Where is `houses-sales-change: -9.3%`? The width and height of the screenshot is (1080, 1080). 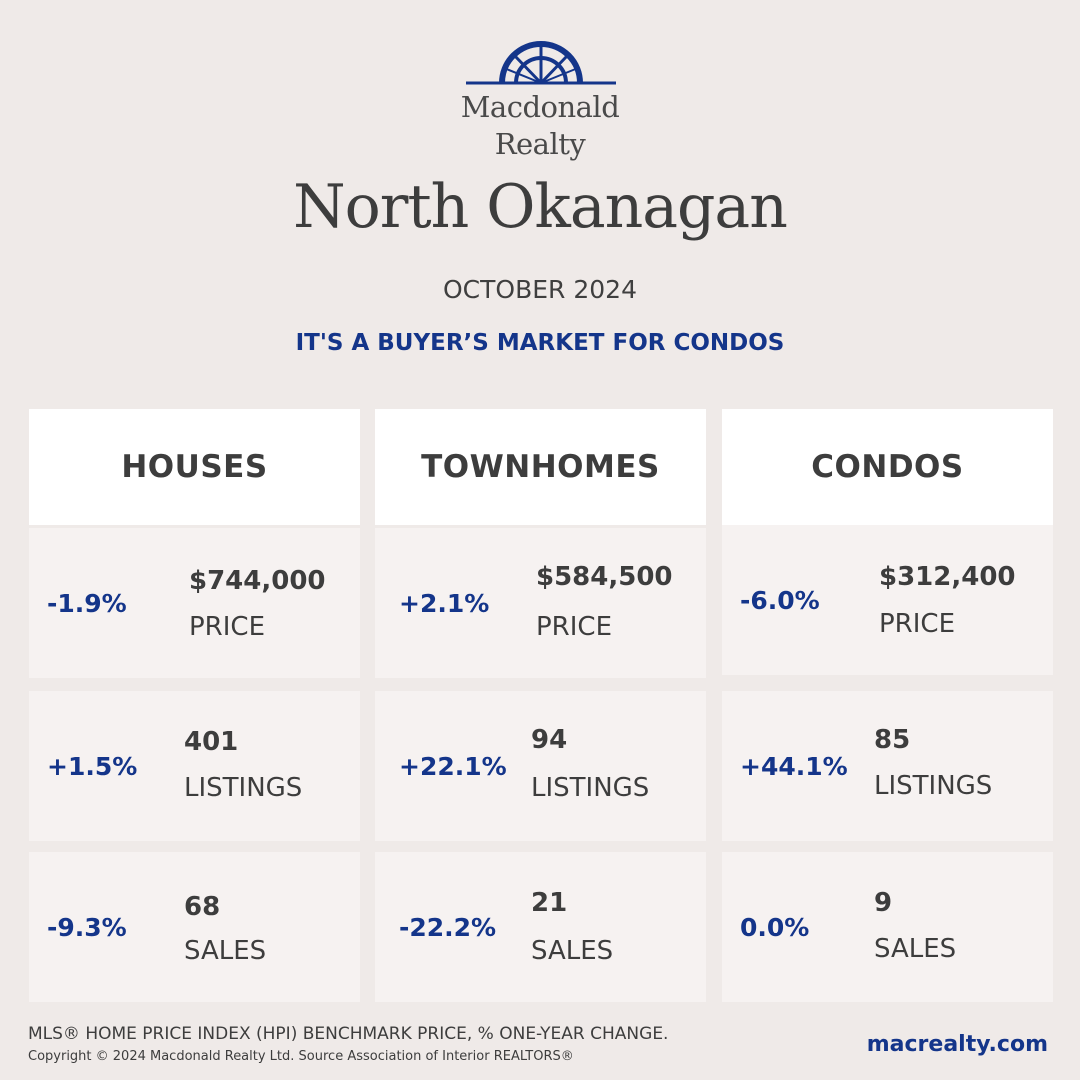 houses-sales-change: -9.3% is located at coordinates (87, 927).